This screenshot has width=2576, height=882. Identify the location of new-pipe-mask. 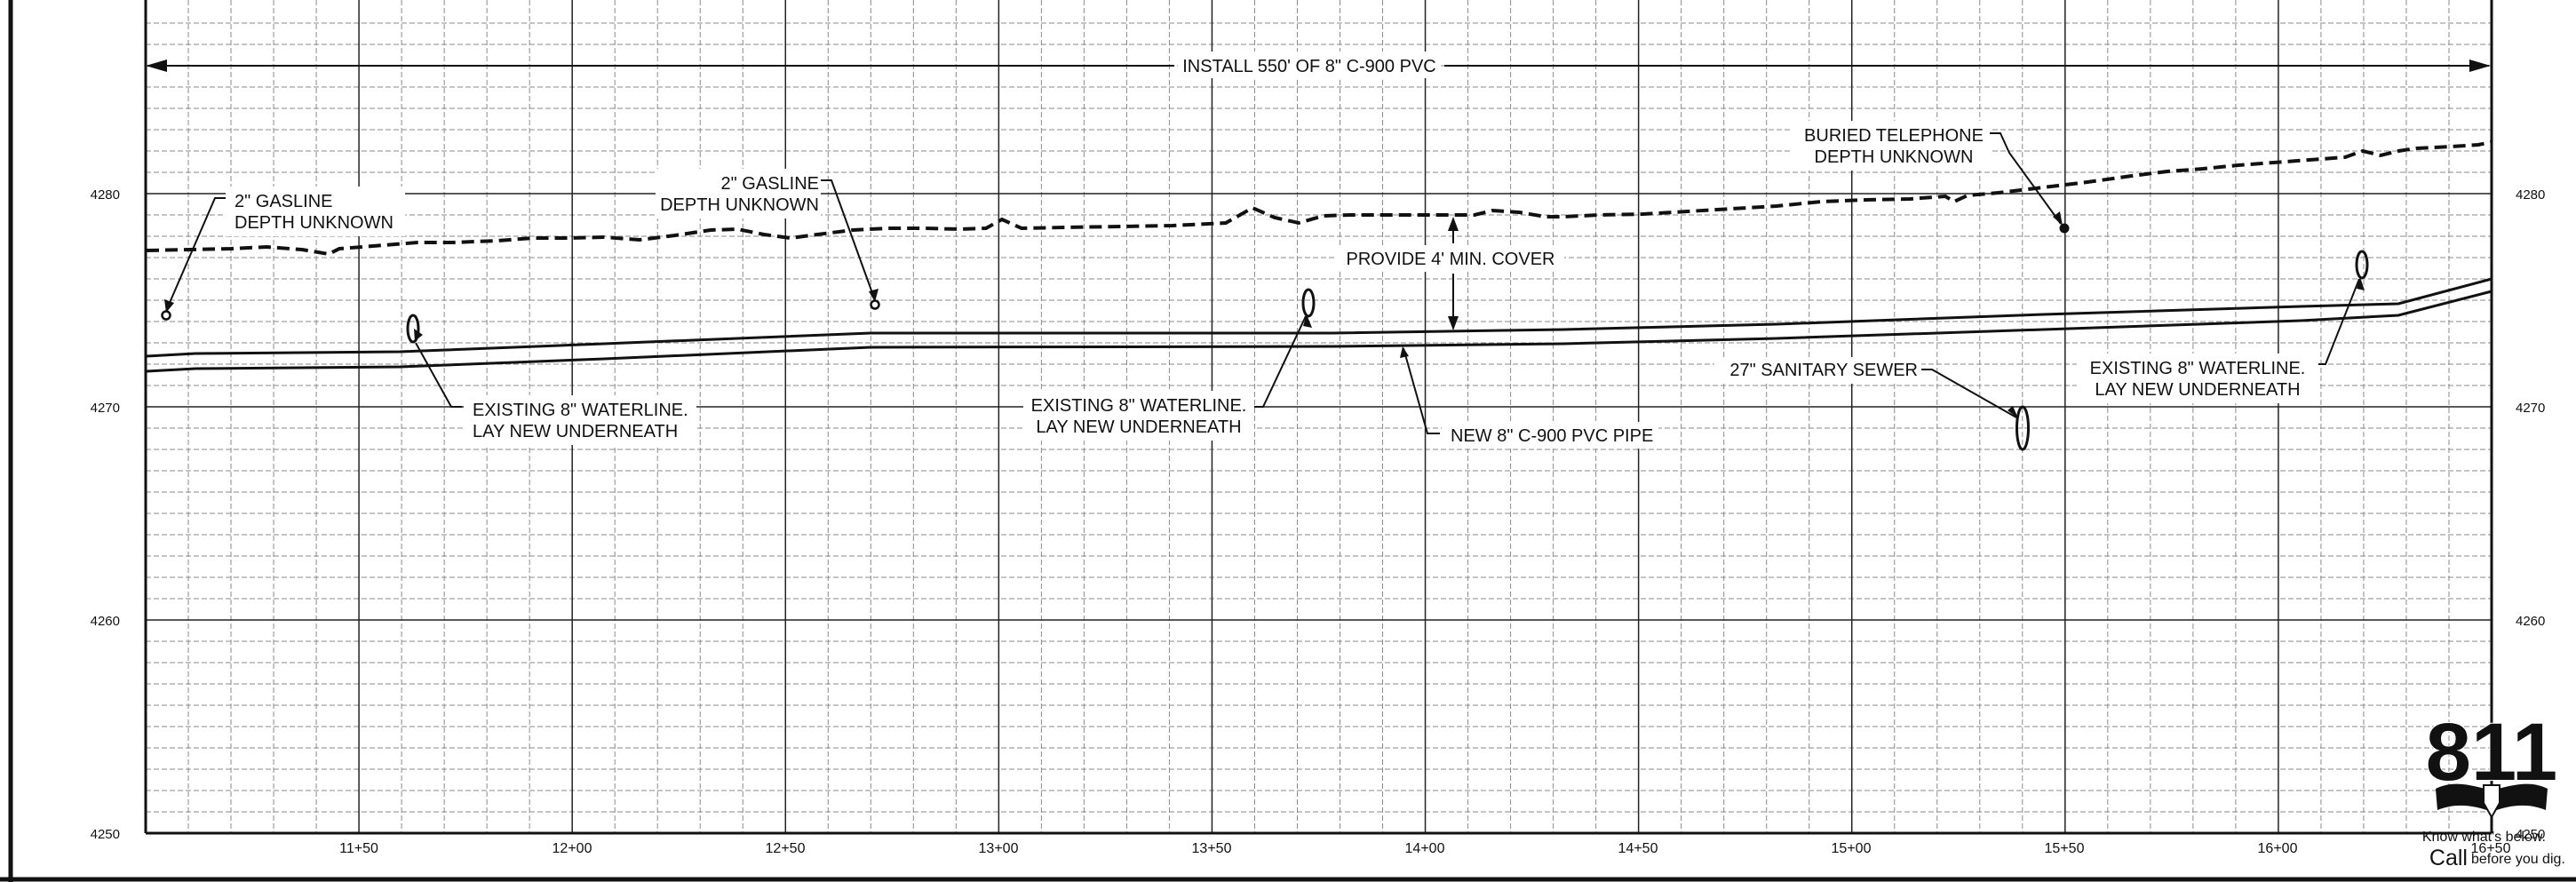
(1550, 435).